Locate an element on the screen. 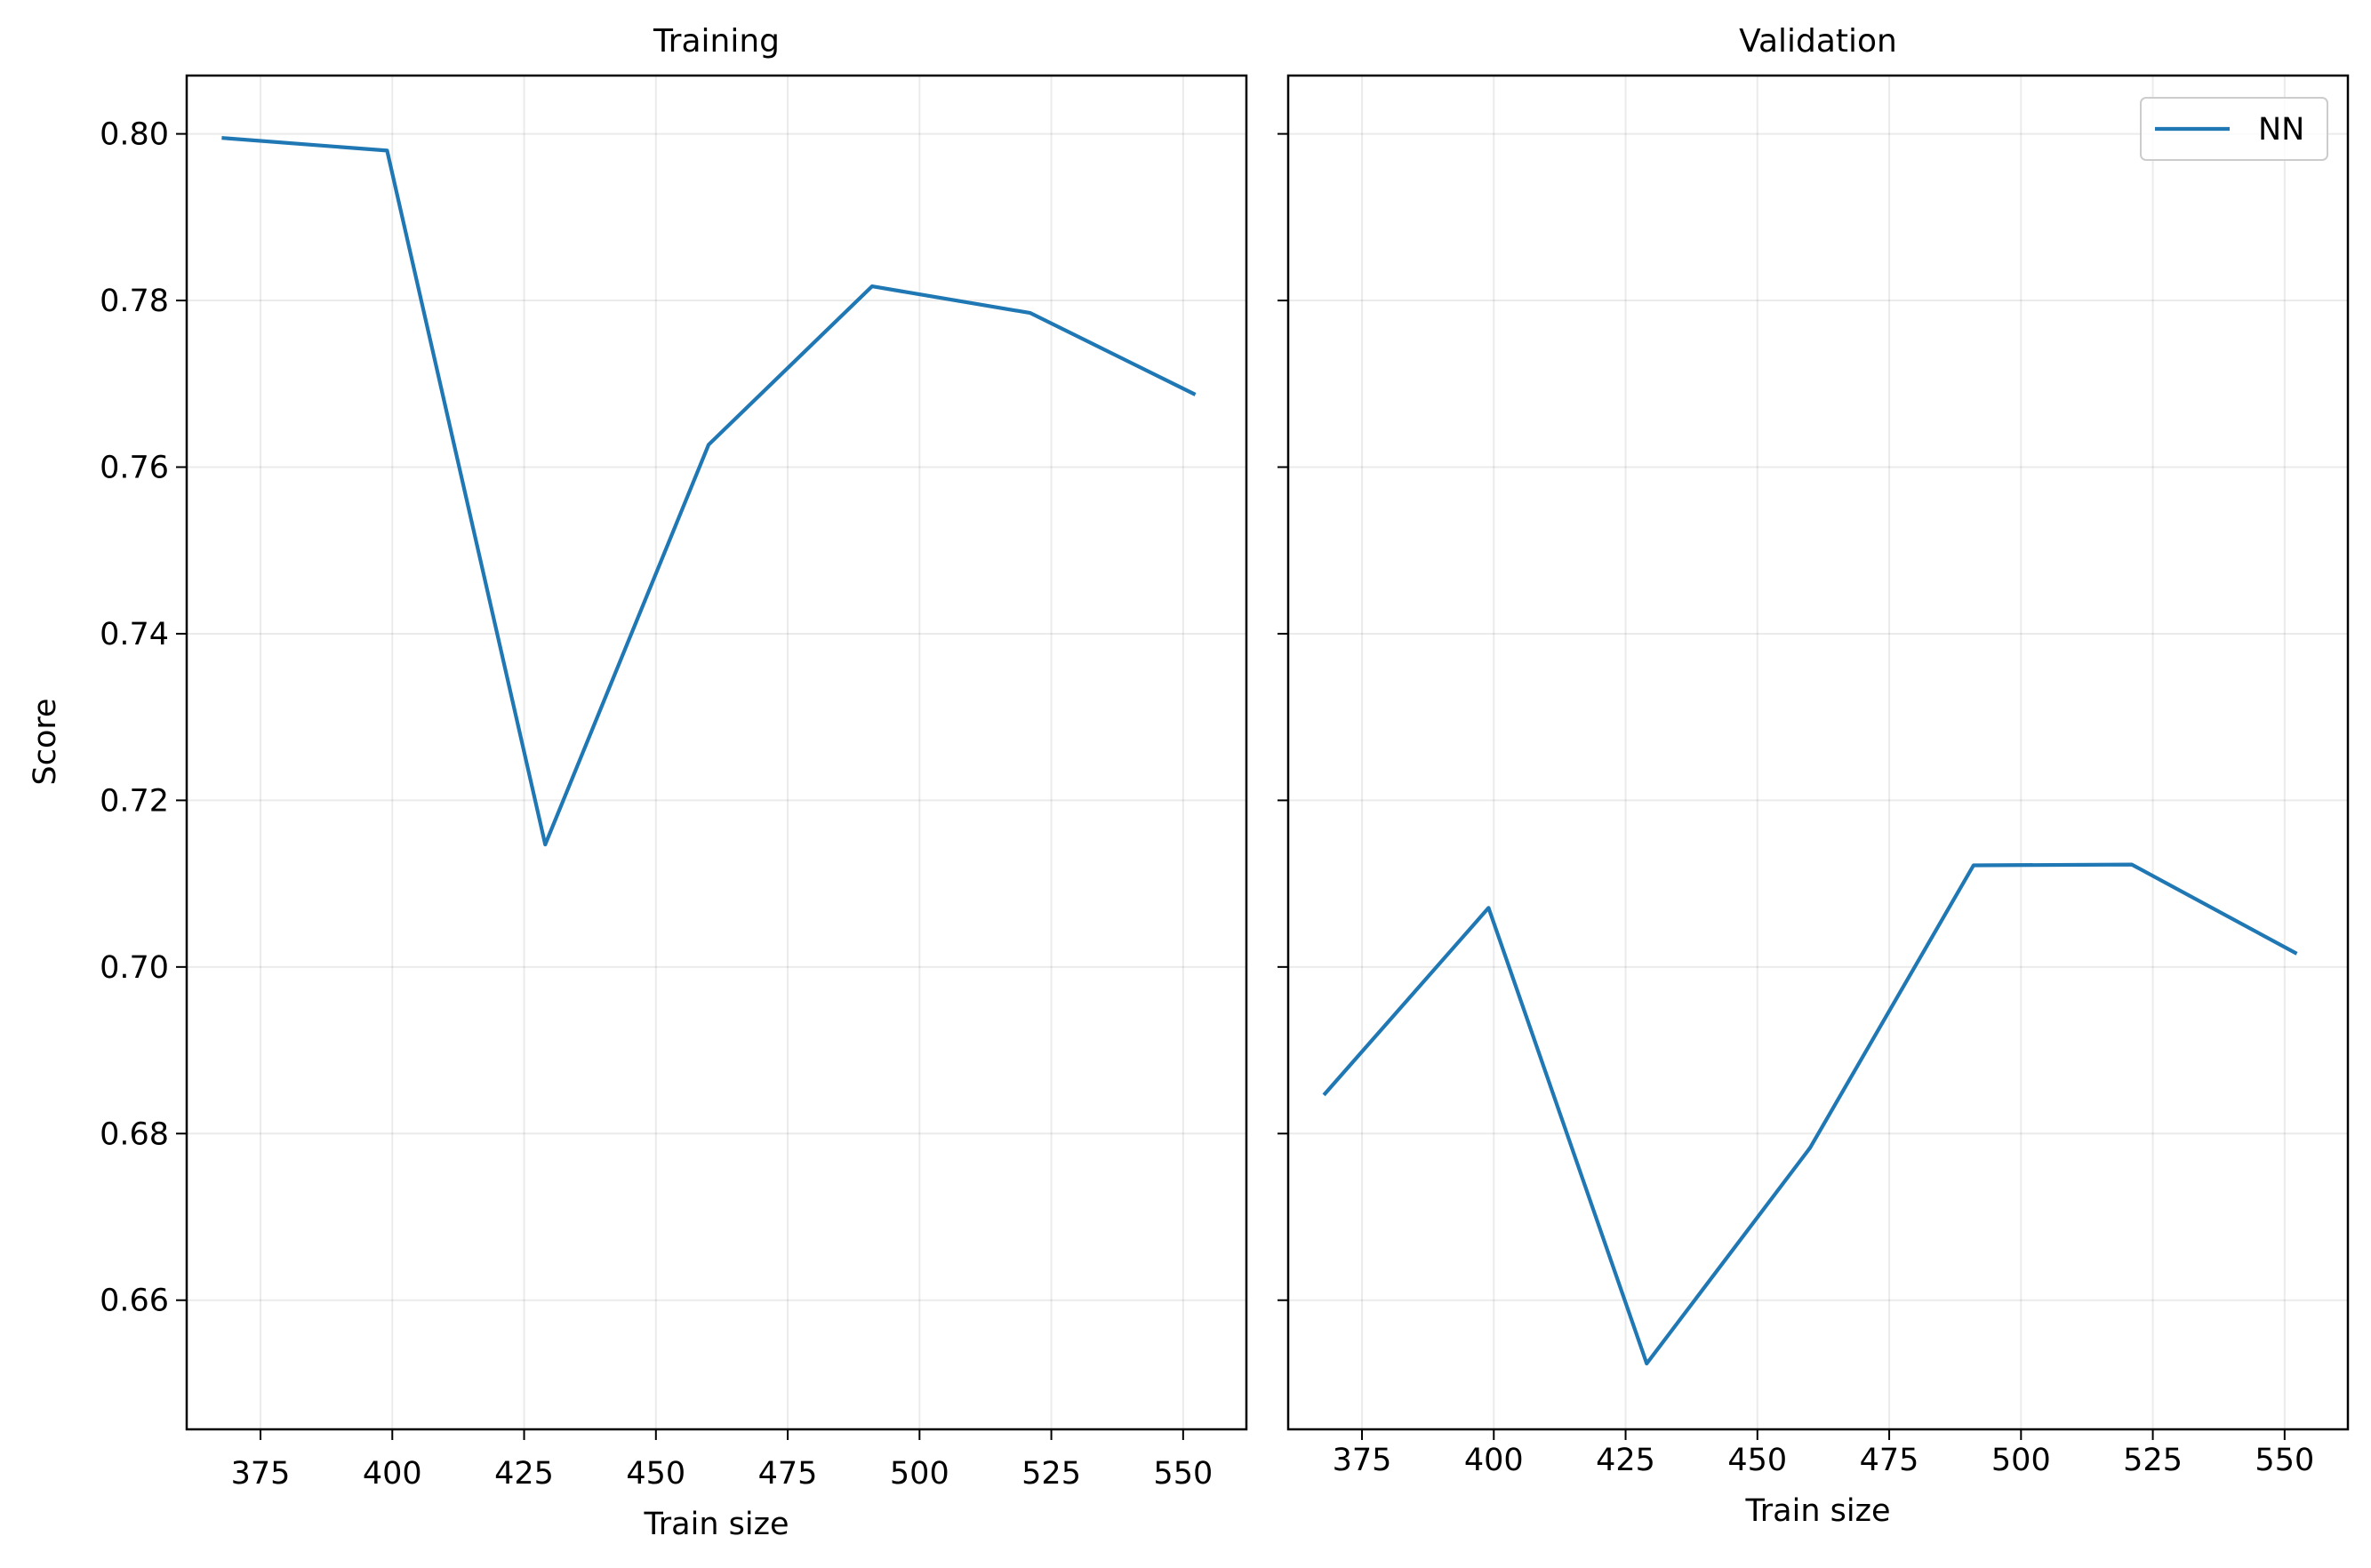 The height and width of the screenshot is (1568, 2371). y-tick-label: 0.66 is located at coordinates (135, 1301).